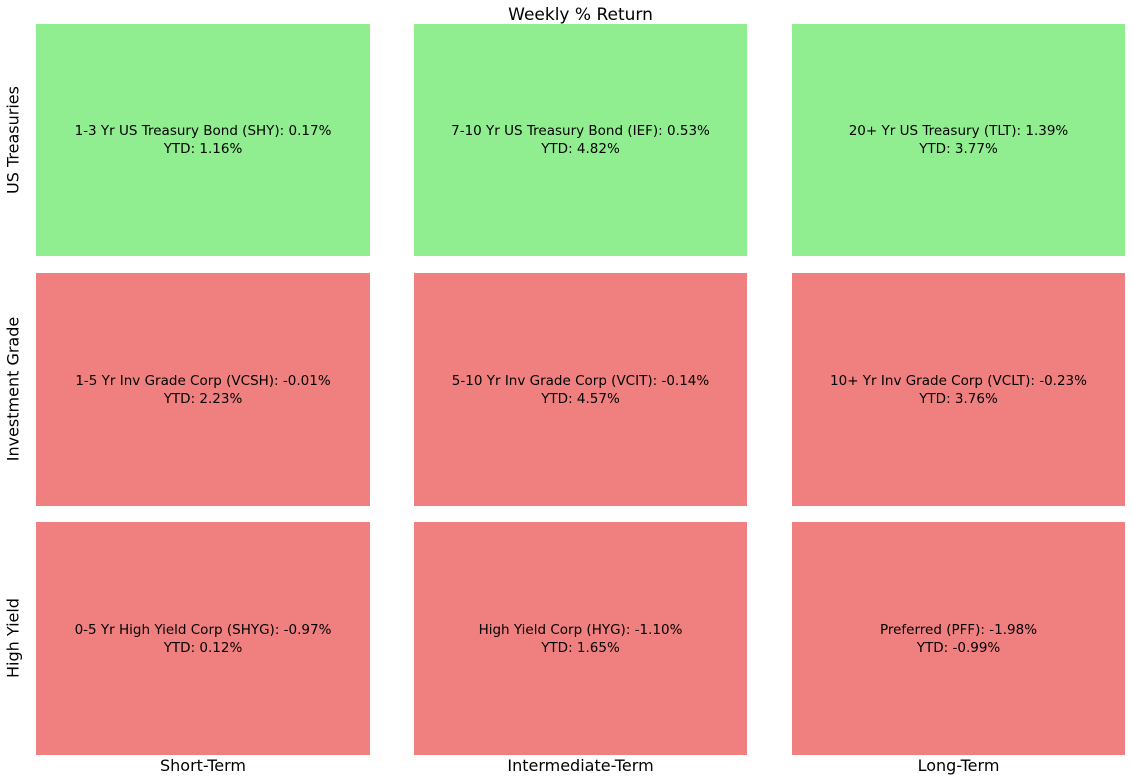 The height and width of the screenshot is (778, 1132). I want to click on cell-label: 1-3 Yr US Treasury Bond (SHY): 0.17%, so click(203, 131).